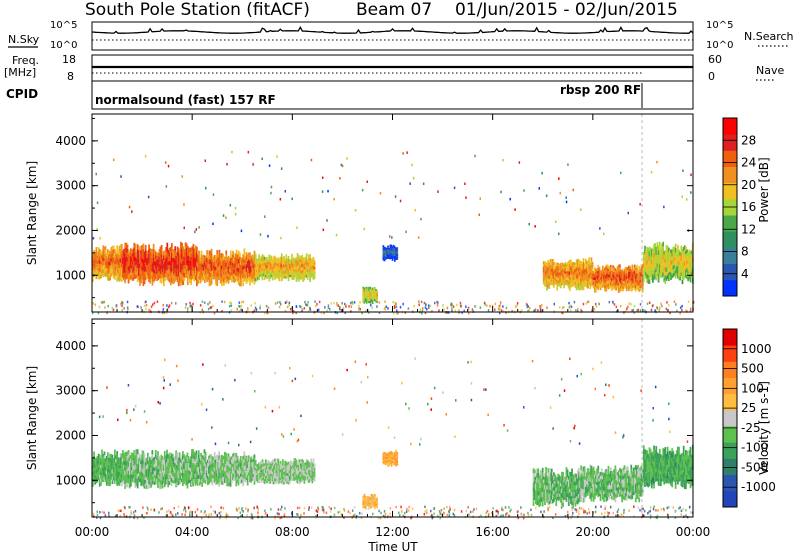 Image resolution: width=800 pixels, height=554 pixels. I want to click on y-tick-label: 4000, so click(70, 141).